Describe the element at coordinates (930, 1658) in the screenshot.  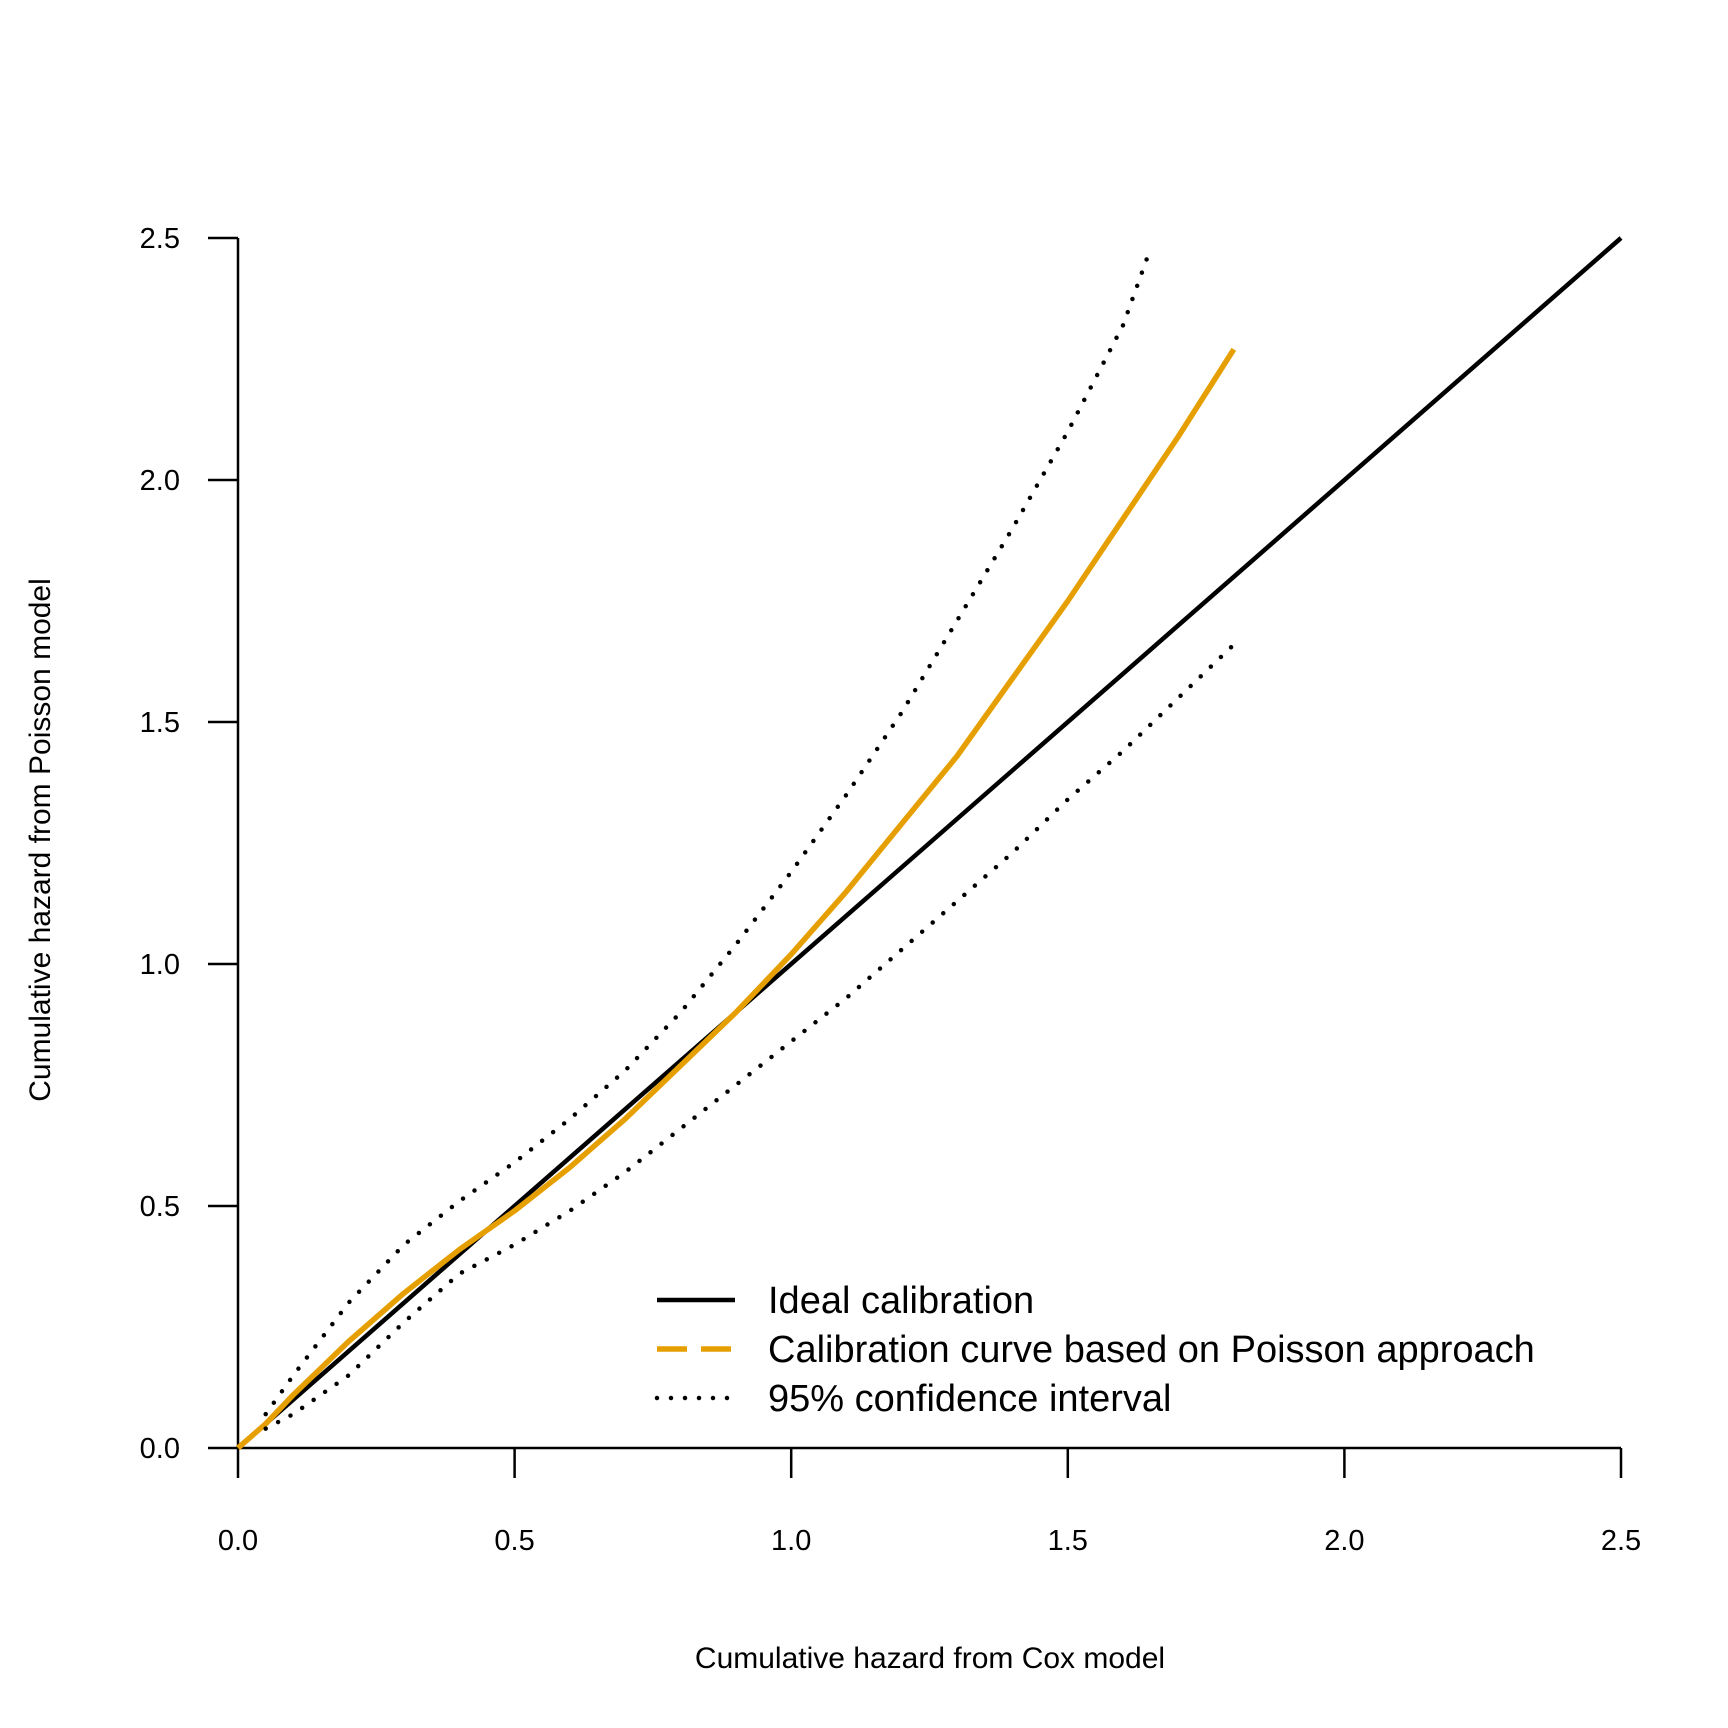
I see `x-axis-title: Cumulative hazard from Cox model` at that location.